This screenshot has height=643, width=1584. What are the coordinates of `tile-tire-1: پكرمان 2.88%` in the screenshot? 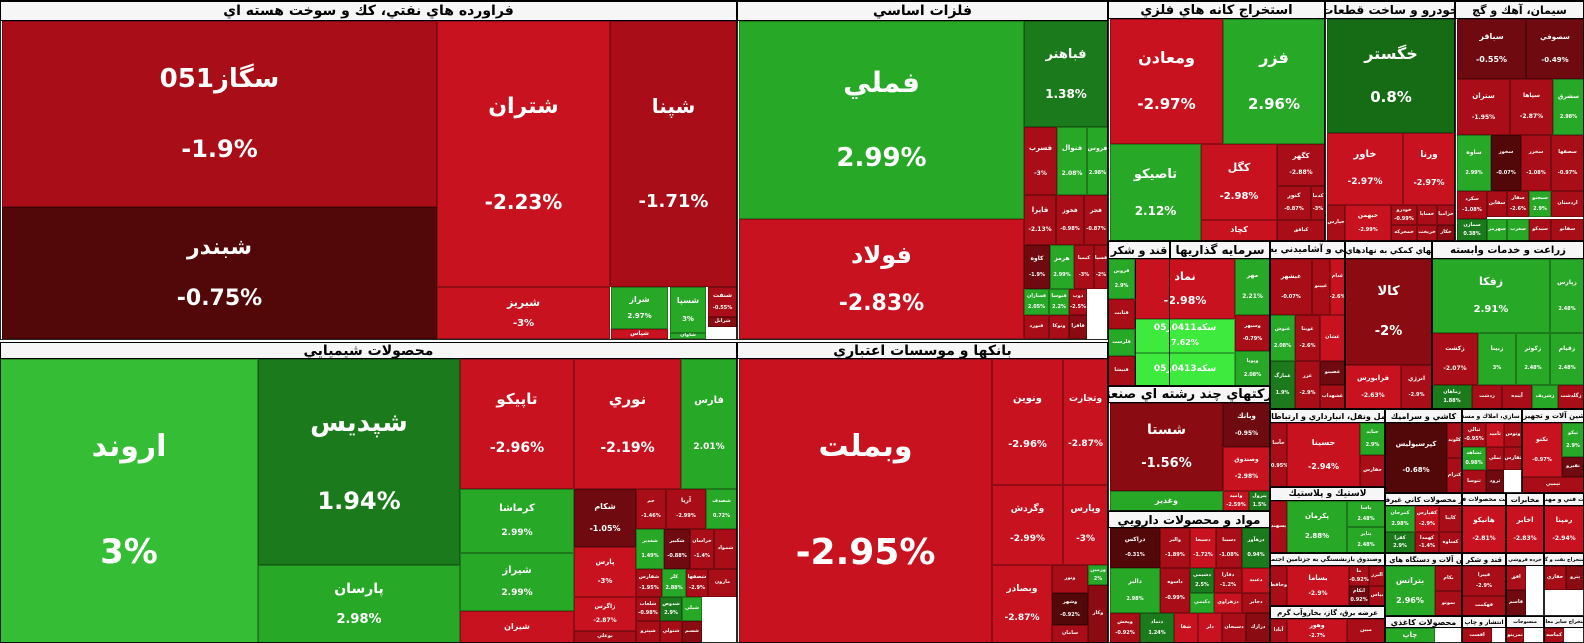 It's located at (1317, 527).